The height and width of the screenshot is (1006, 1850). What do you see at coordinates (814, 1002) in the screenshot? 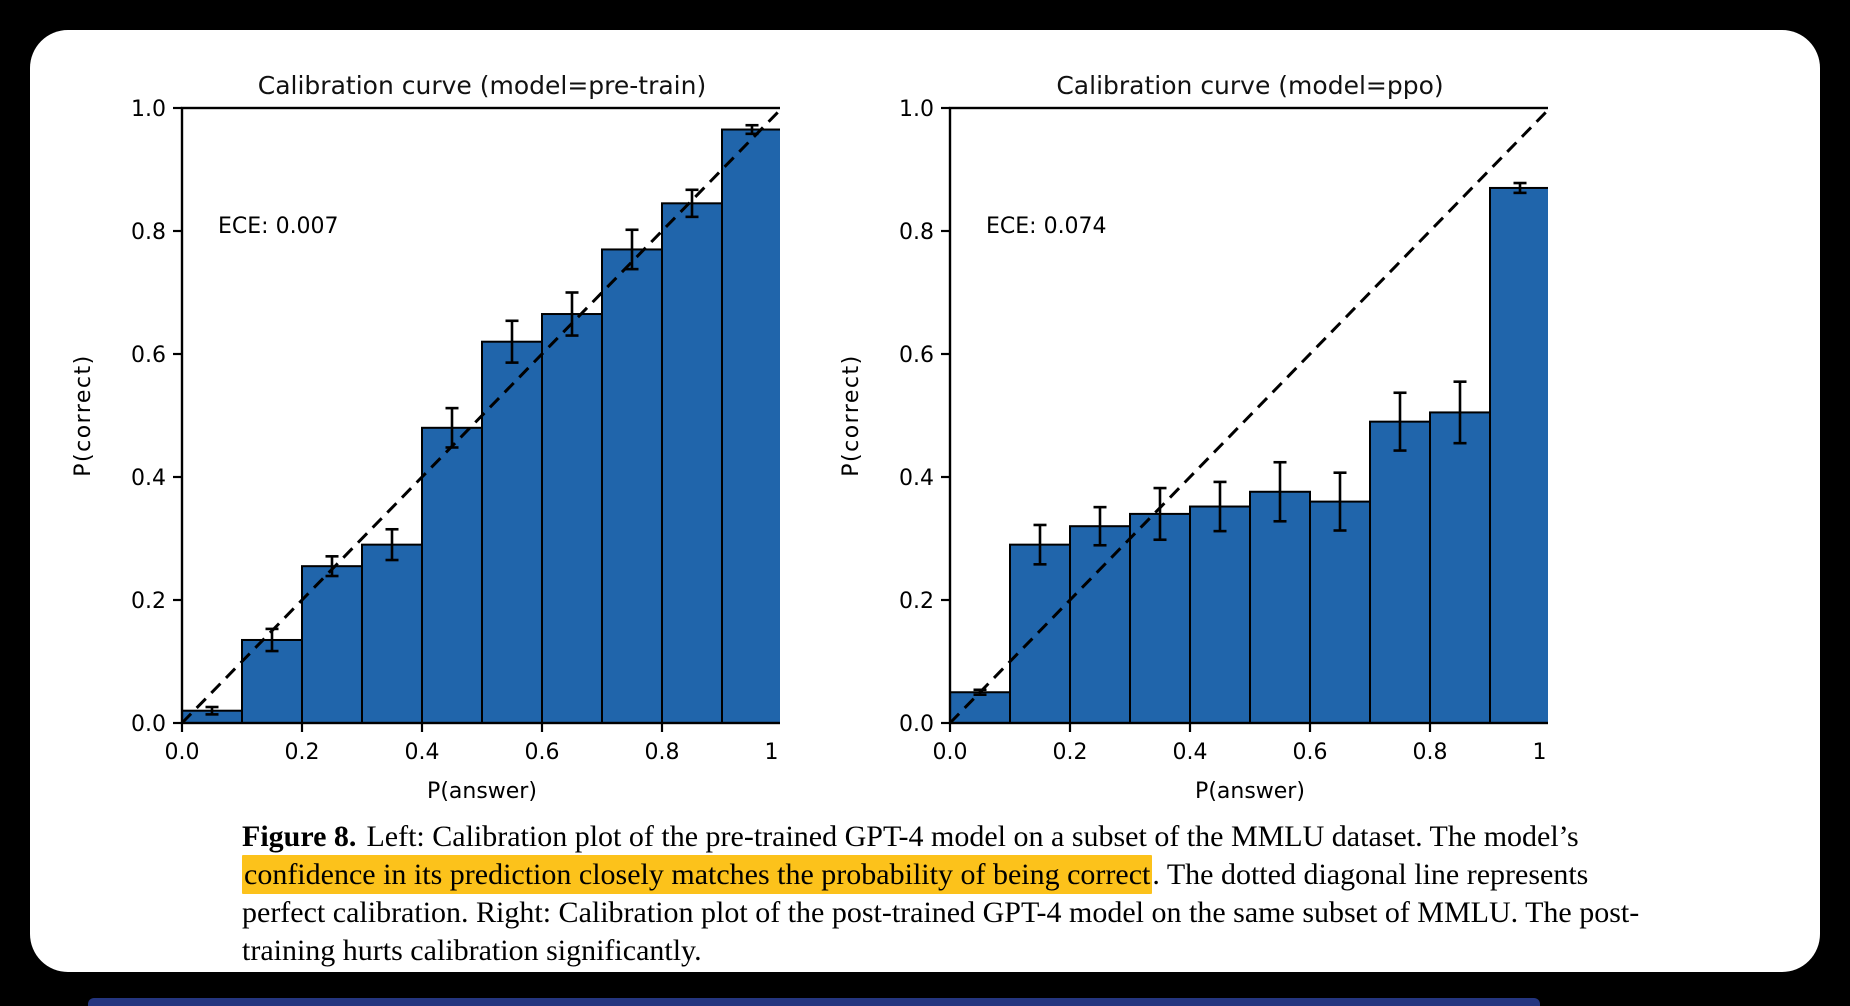
I see `bottom-peek-strip` at bounding box center [814, 1002].